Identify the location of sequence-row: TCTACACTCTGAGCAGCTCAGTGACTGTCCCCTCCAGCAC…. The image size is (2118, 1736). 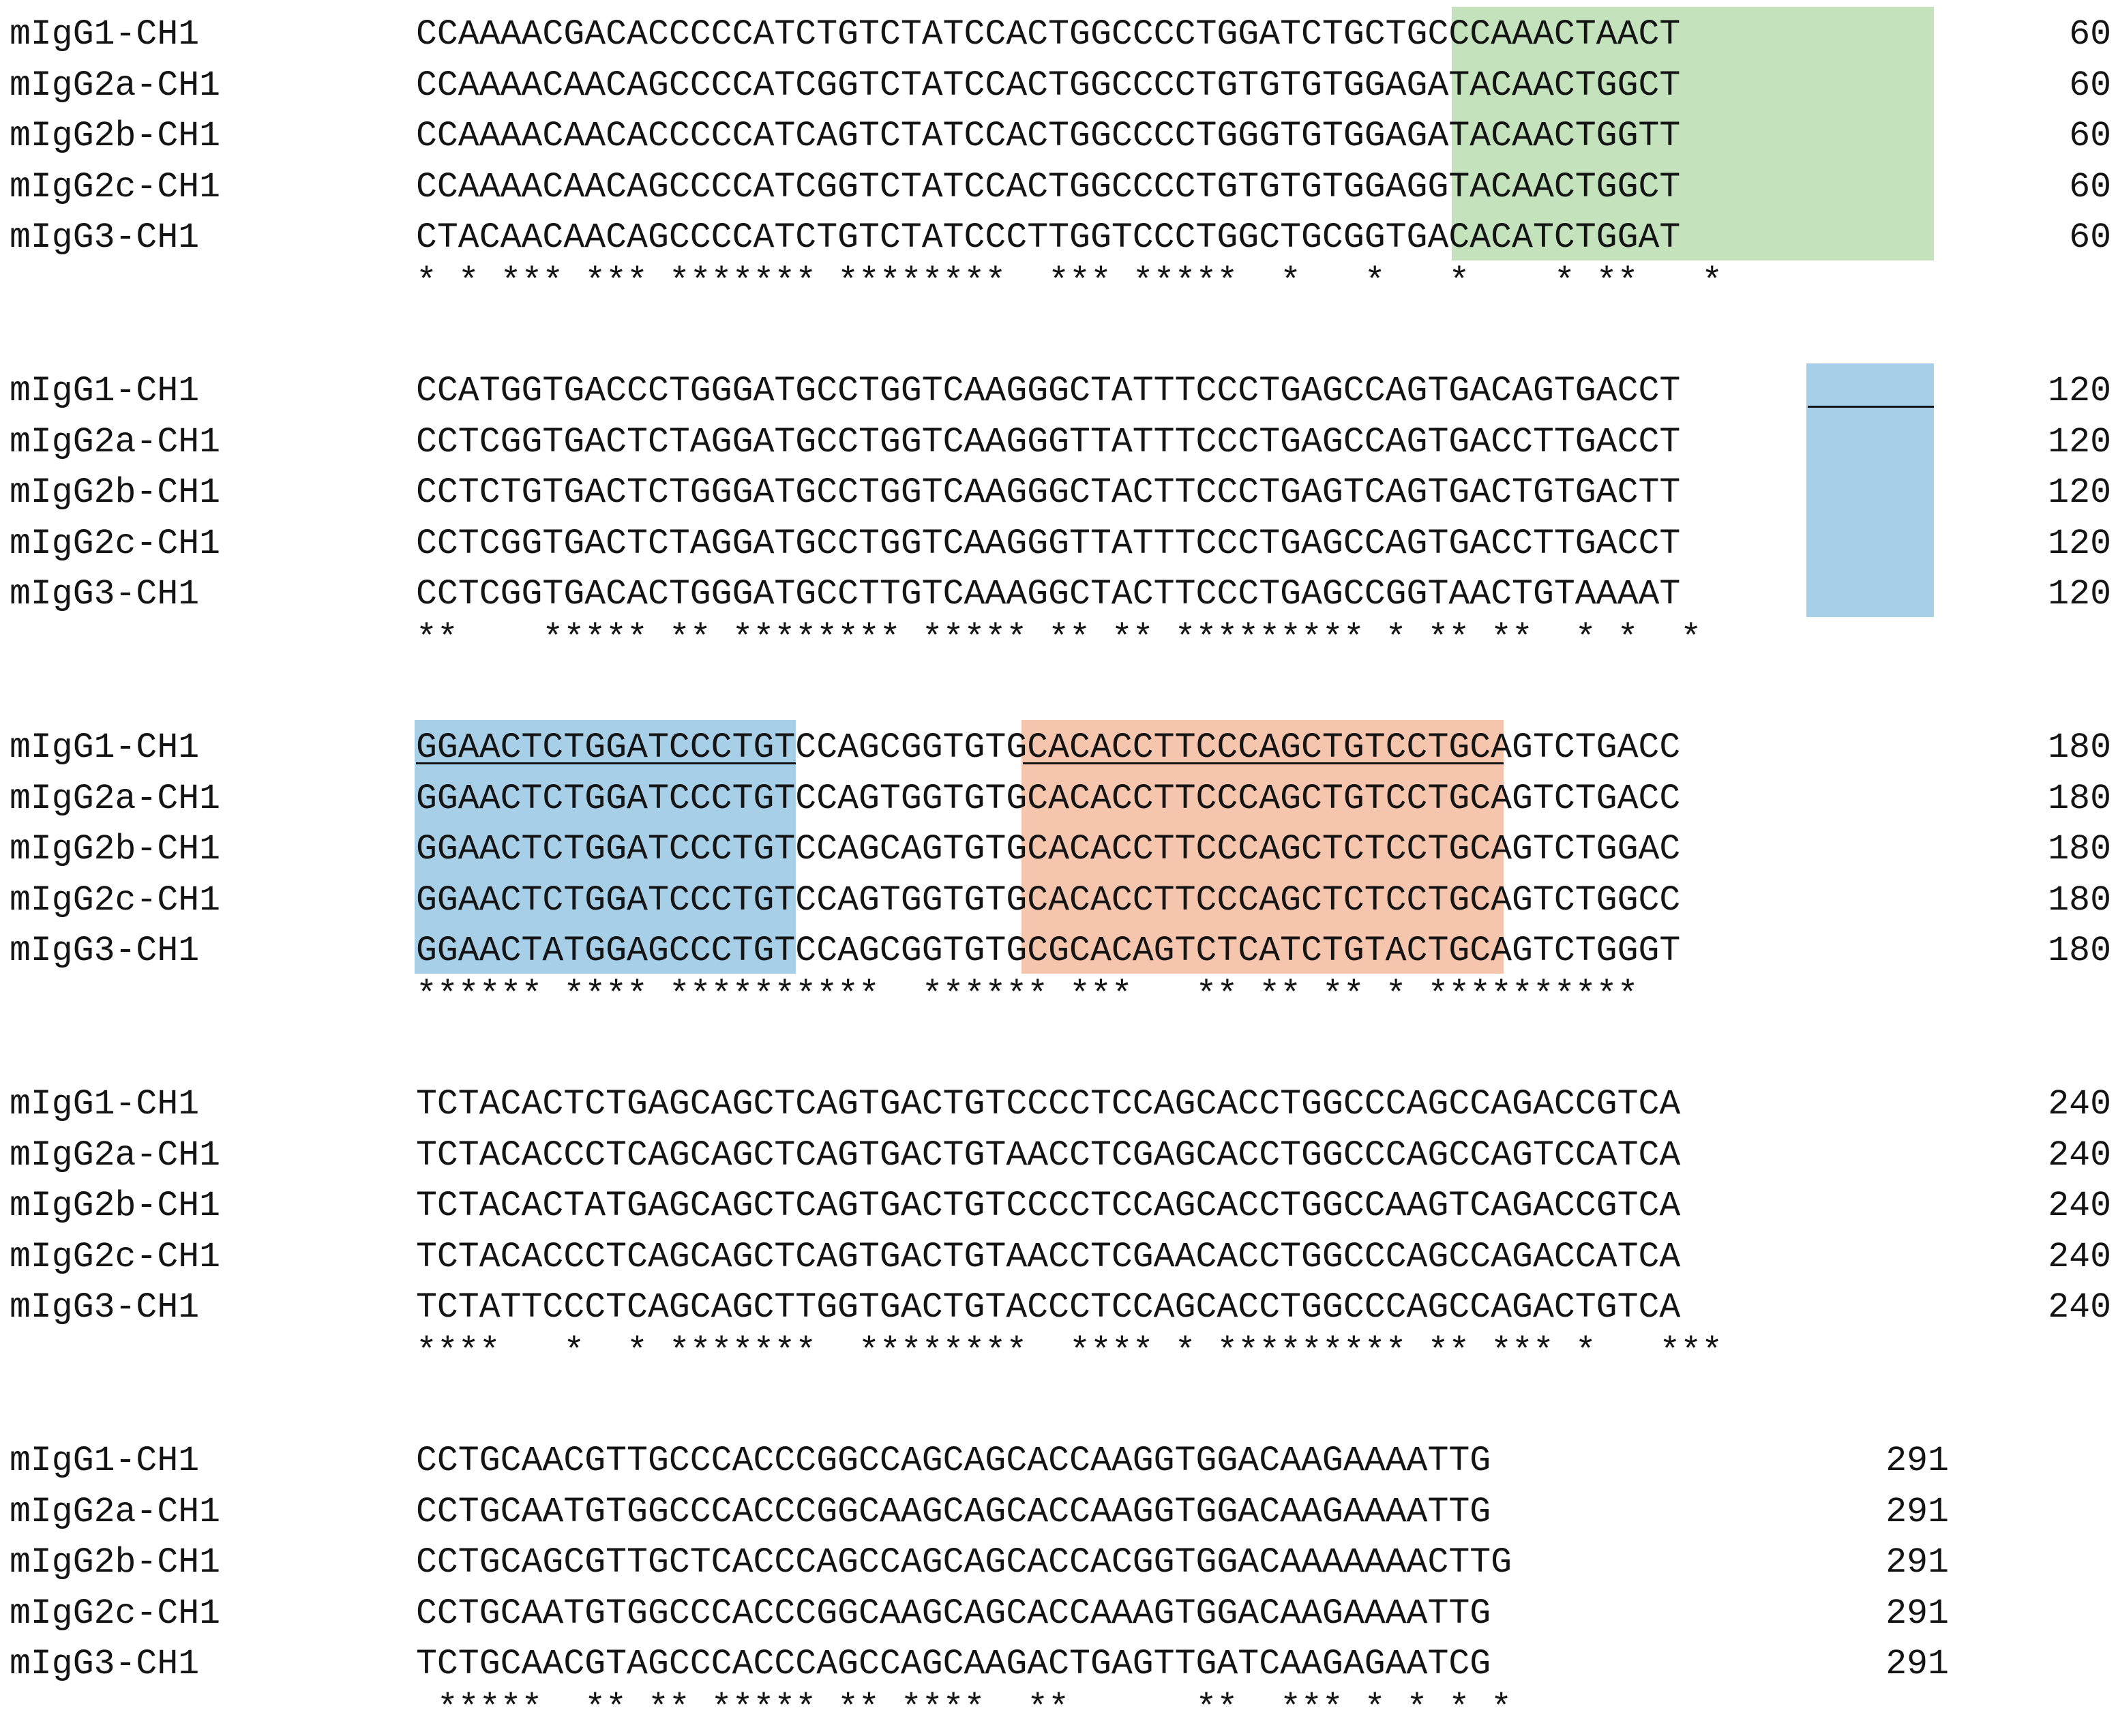
(1048, 1105).